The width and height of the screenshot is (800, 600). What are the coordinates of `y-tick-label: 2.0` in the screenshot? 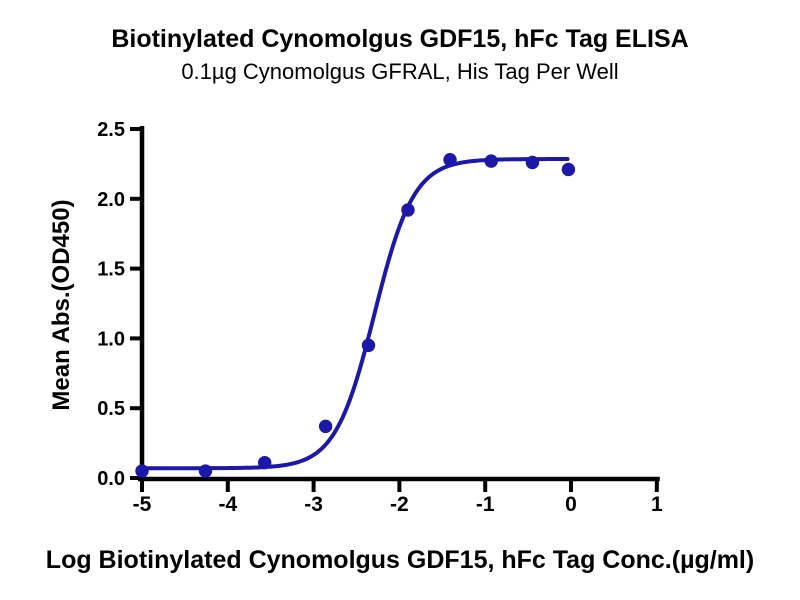 It's located at (111, 200).